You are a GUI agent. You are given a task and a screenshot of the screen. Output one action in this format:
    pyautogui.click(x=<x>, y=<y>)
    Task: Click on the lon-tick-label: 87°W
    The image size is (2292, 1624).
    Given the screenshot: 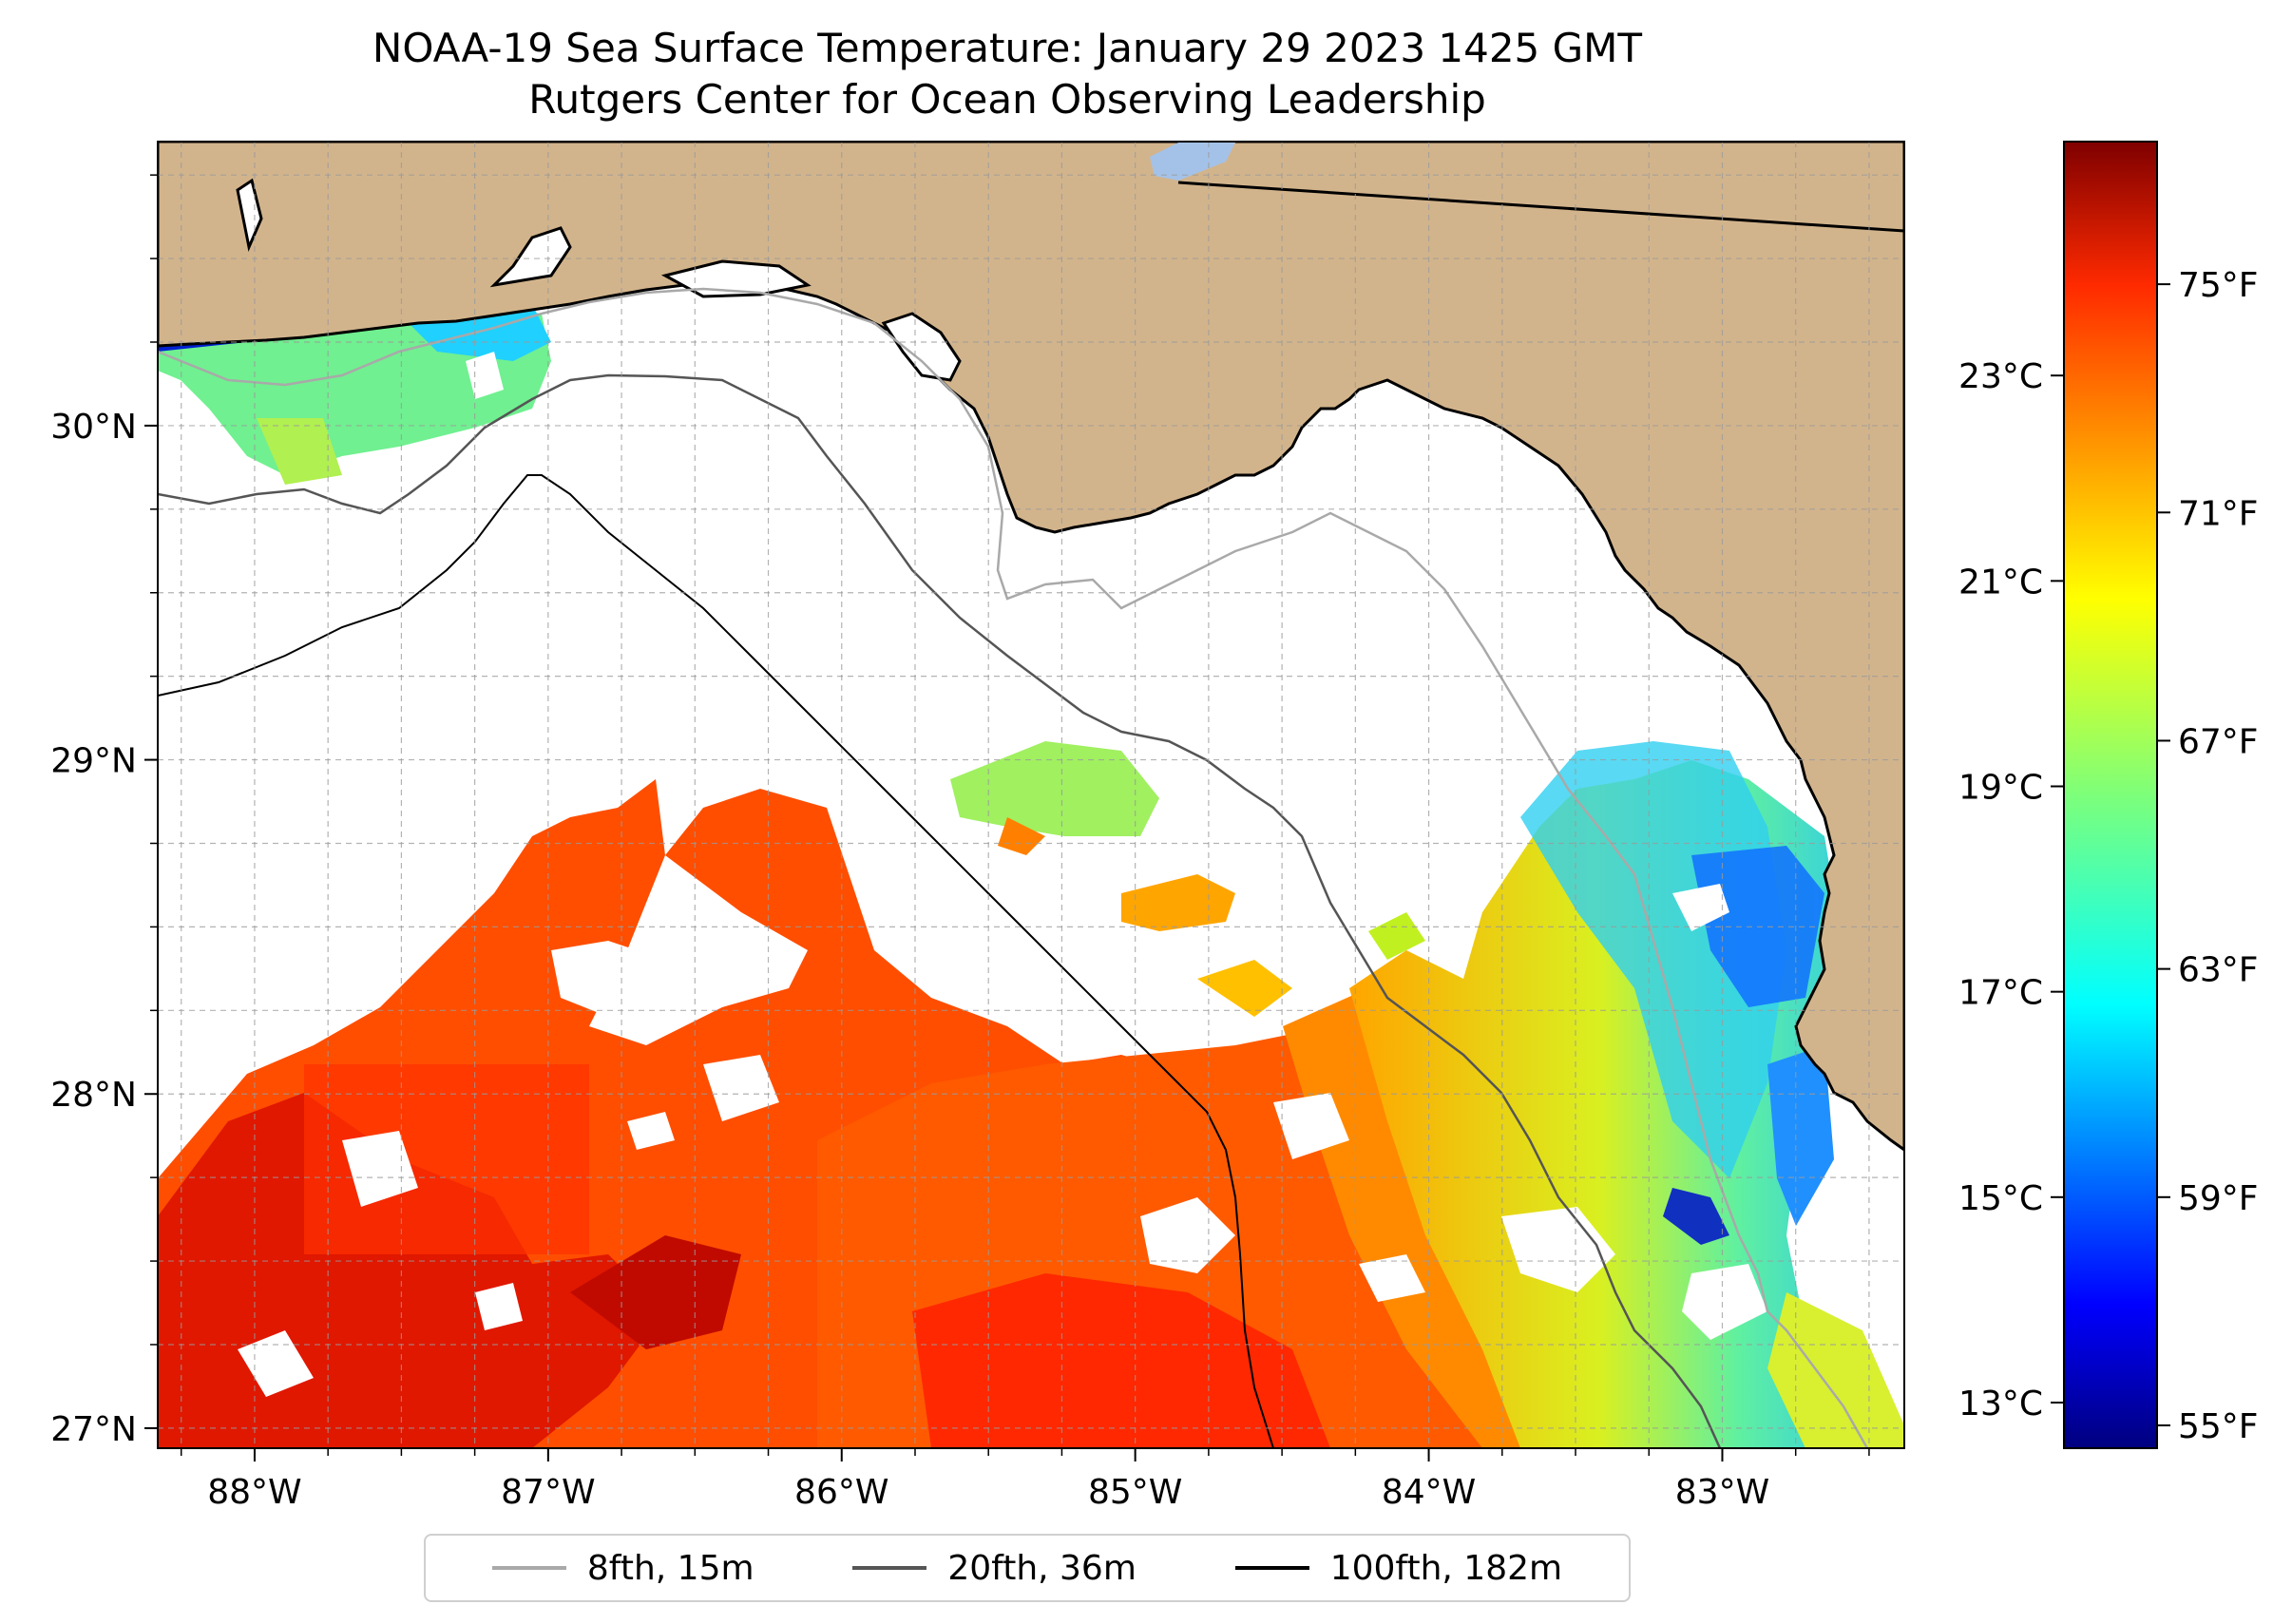 What is the action you would take?
    pyautogui.click(x=548, y=1492)
    